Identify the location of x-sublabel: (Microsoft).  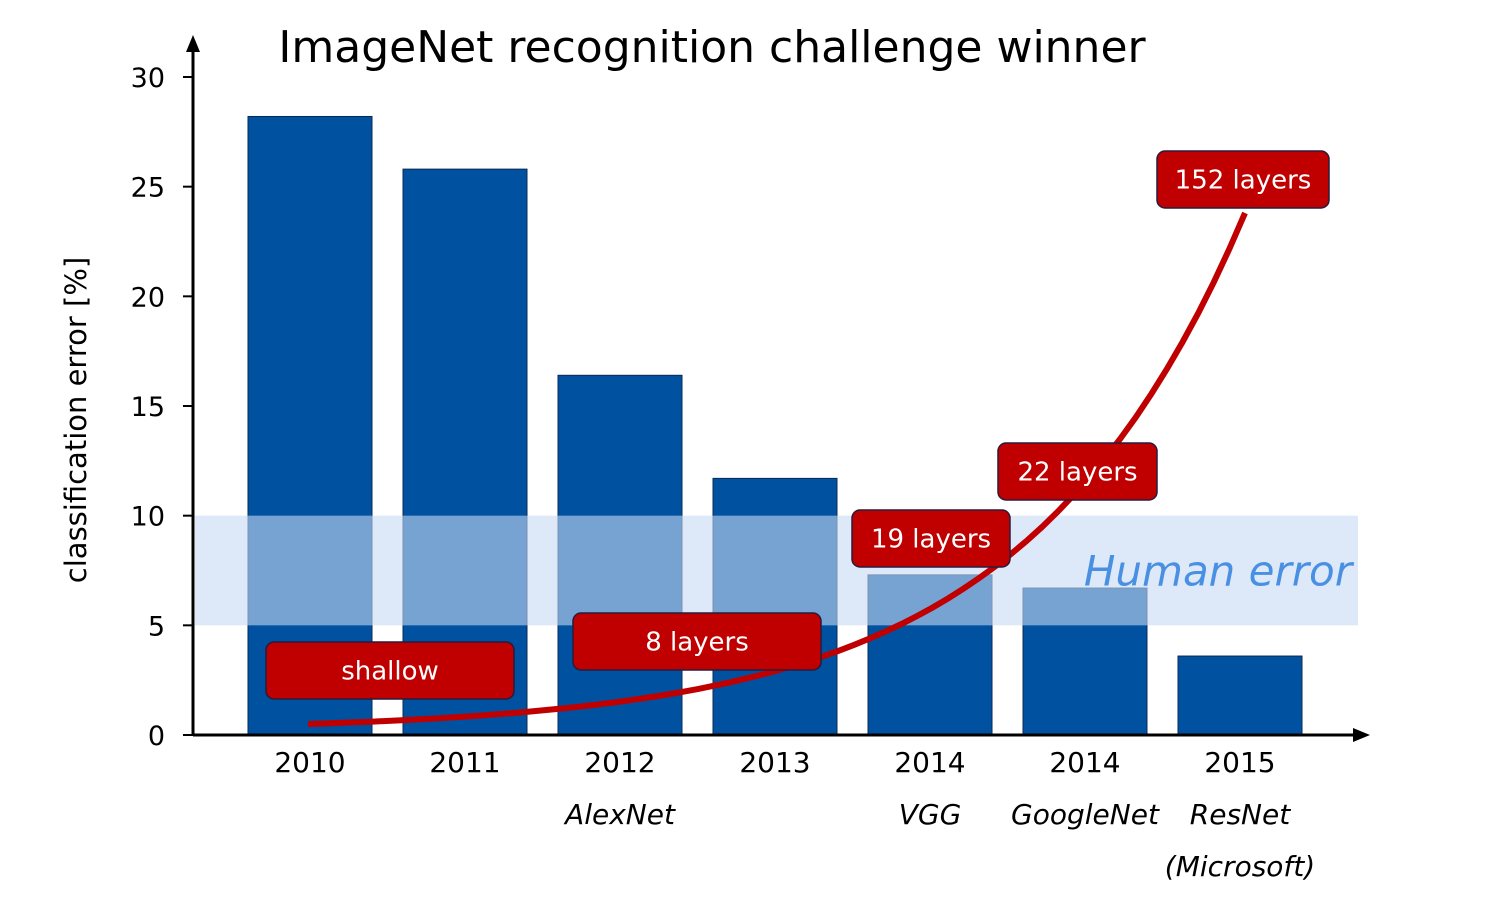
(1240, 866).